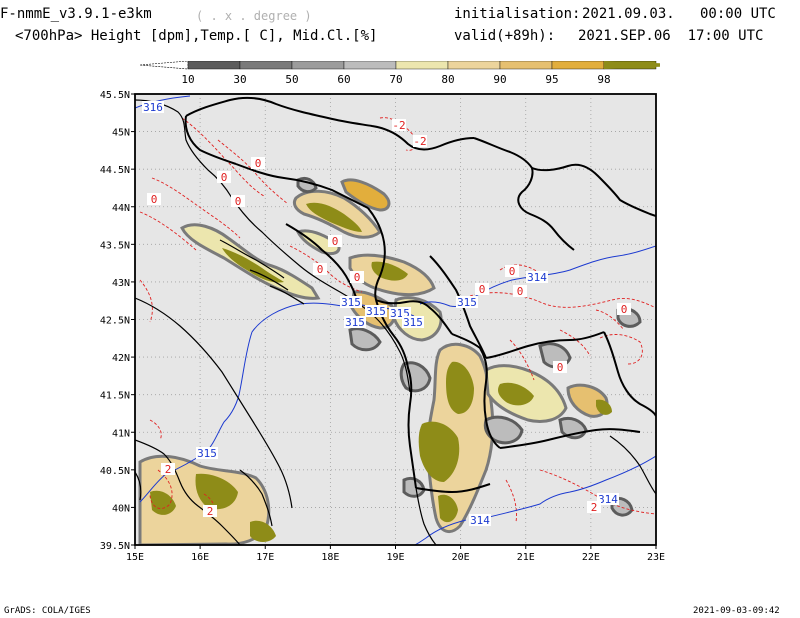  What do you see at coordinates (671, 36) in the screenshot?
I see `valid-value: 2021.SEP.06 17:00 UTC` at bounding box center [671, 36].